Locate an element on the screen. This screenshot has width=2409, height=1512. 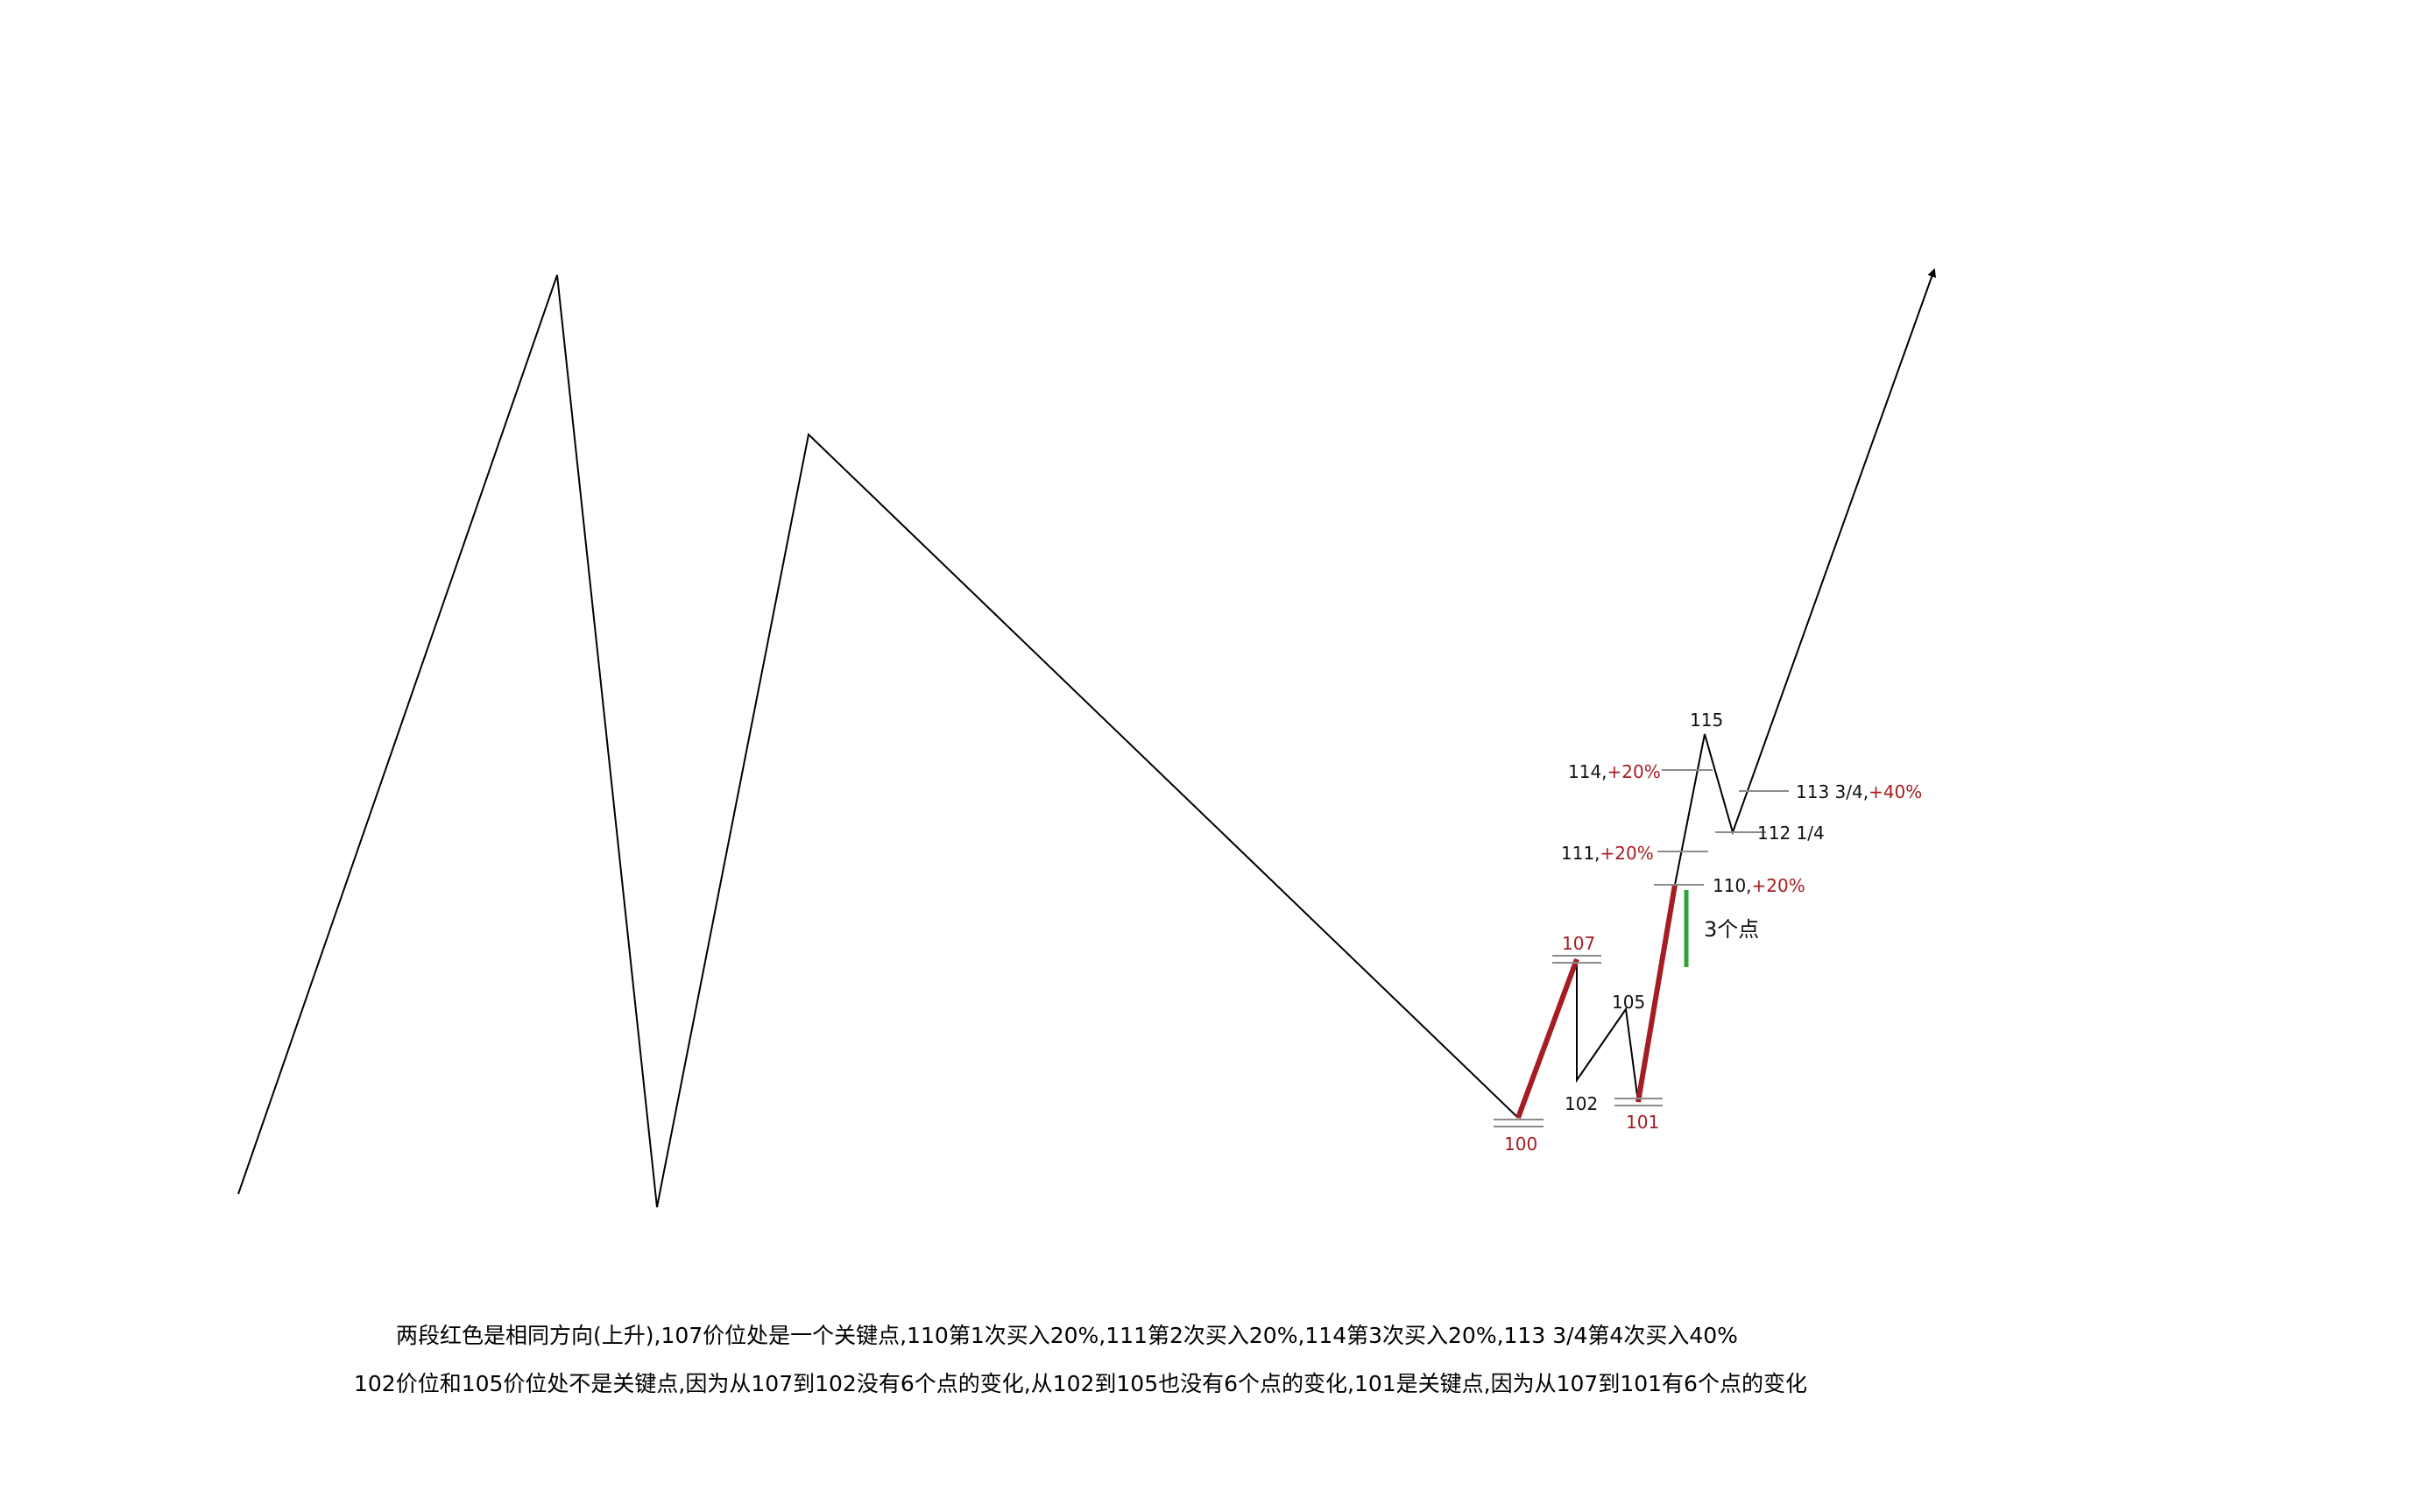
label-111: 111,+20% is located at coordinates (1607, 854).